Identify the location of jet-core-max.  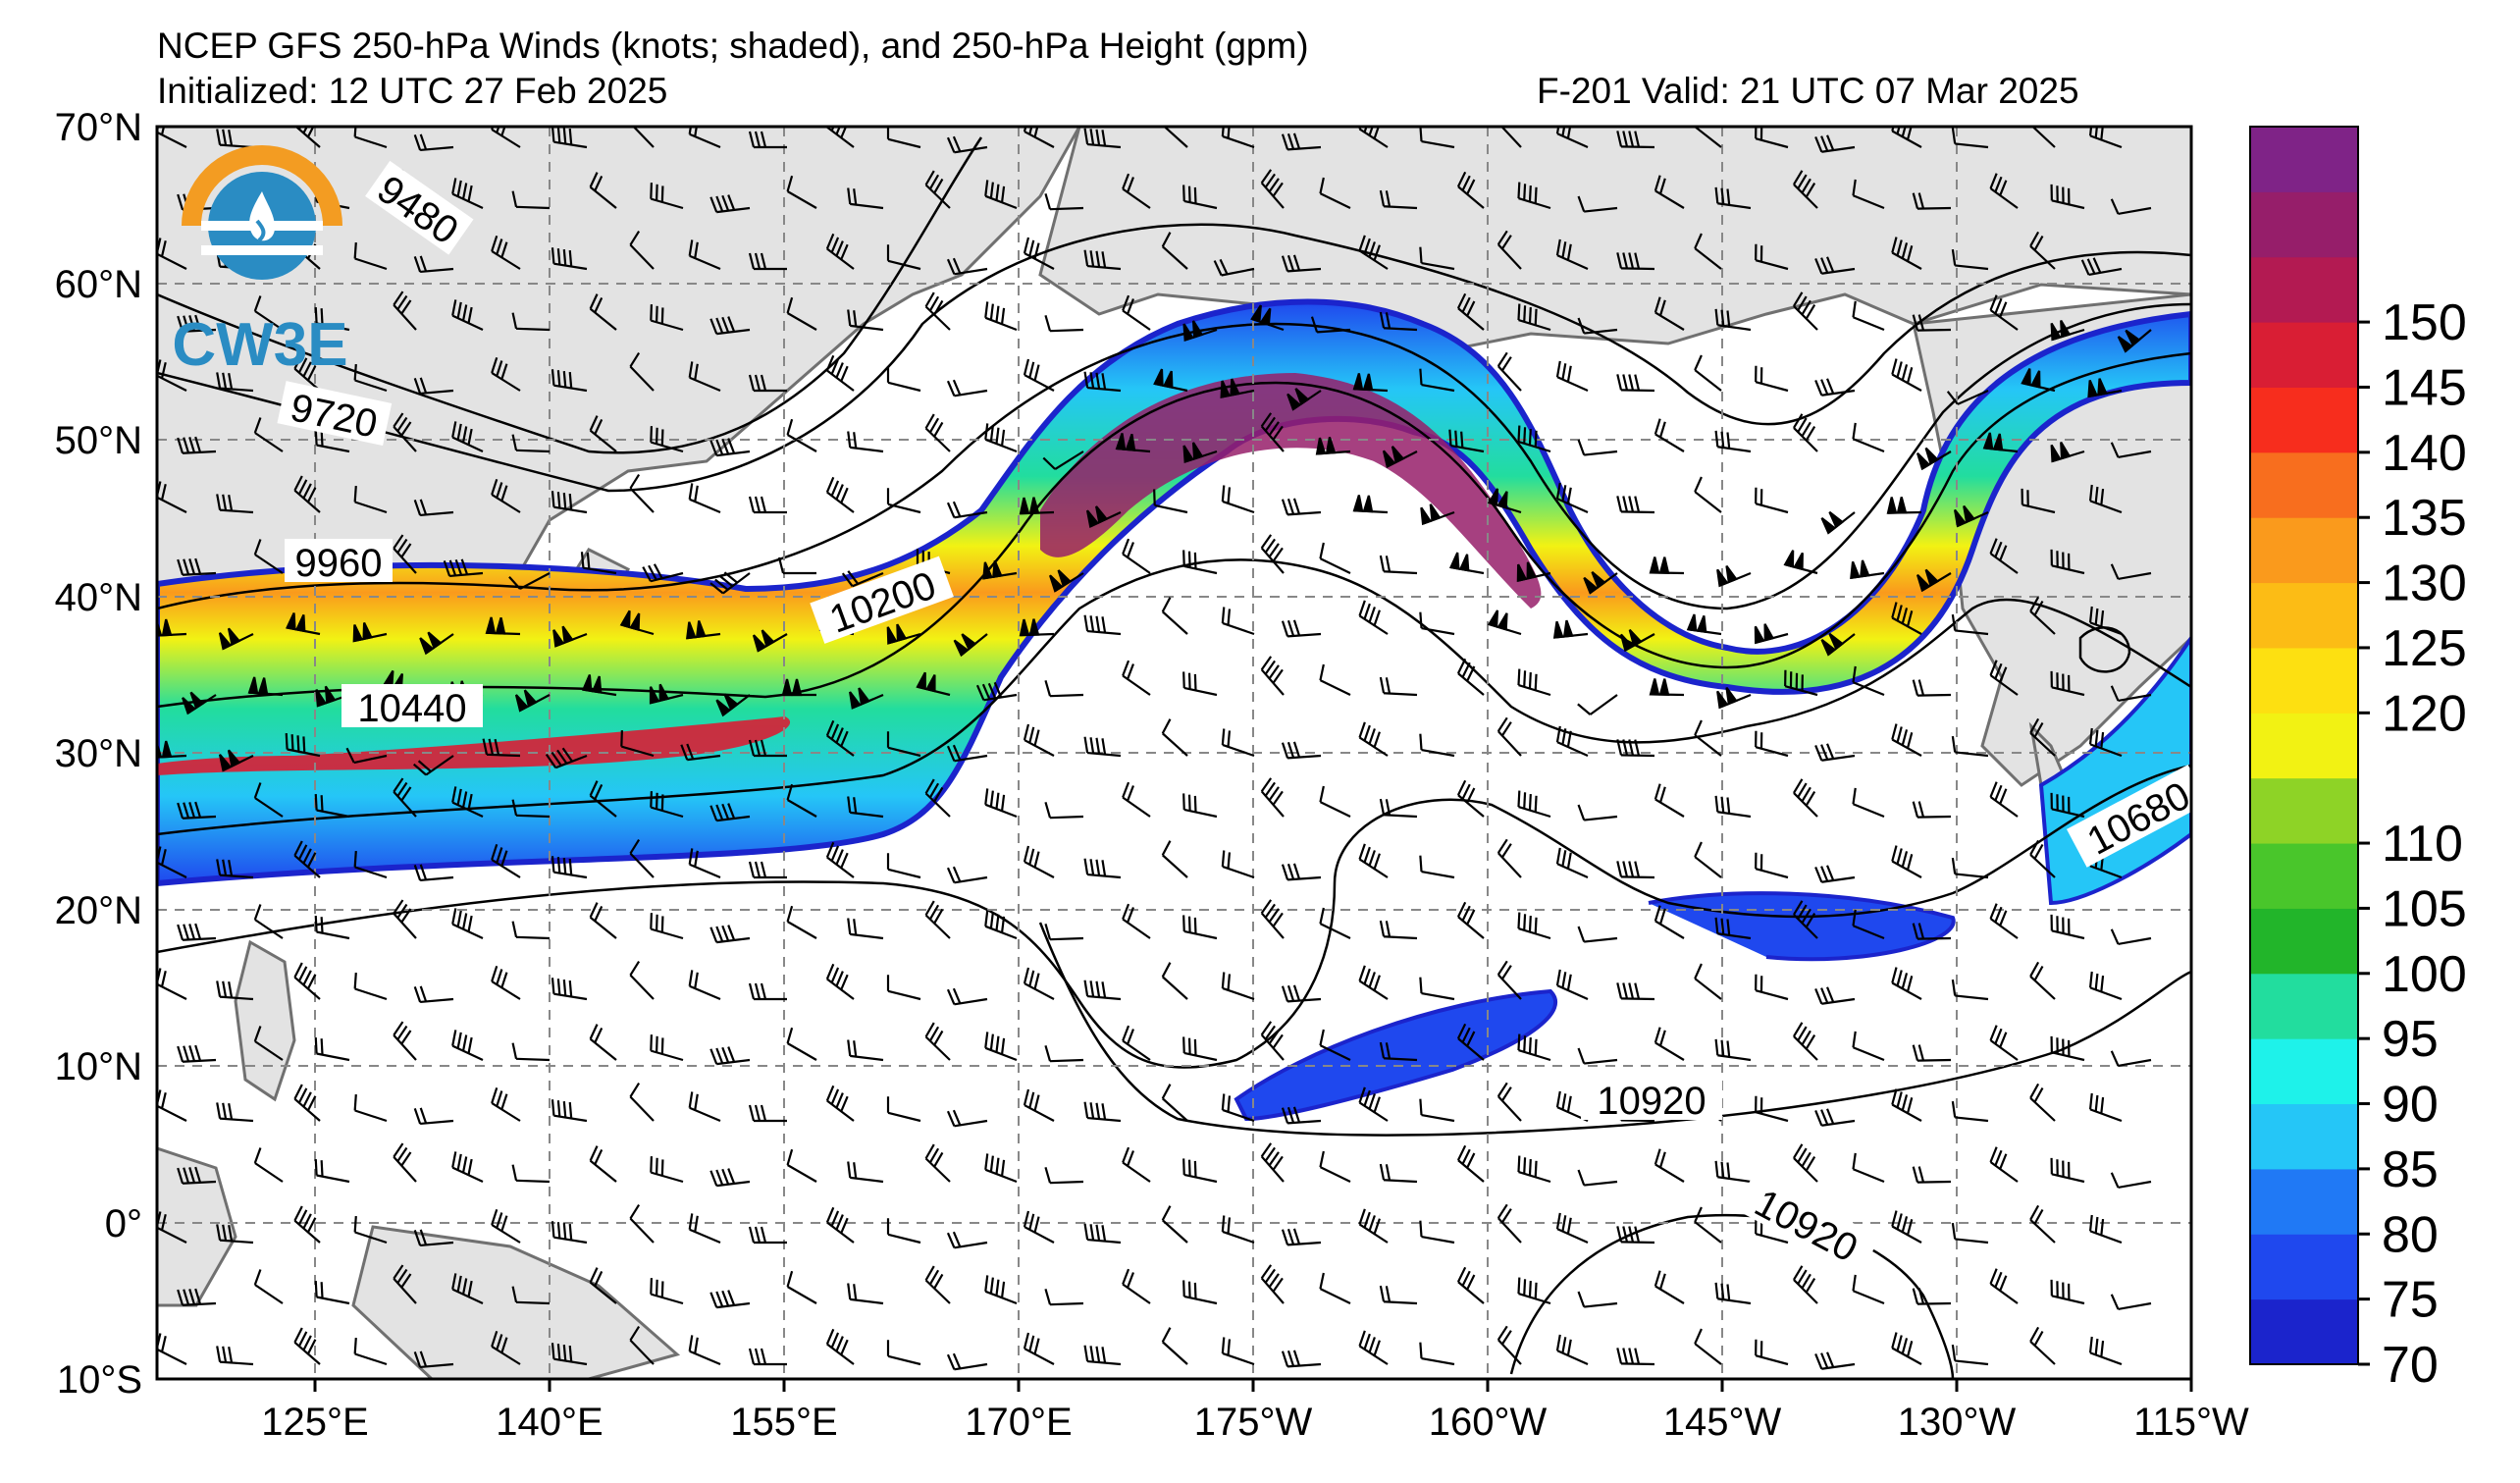
(1291, 491).